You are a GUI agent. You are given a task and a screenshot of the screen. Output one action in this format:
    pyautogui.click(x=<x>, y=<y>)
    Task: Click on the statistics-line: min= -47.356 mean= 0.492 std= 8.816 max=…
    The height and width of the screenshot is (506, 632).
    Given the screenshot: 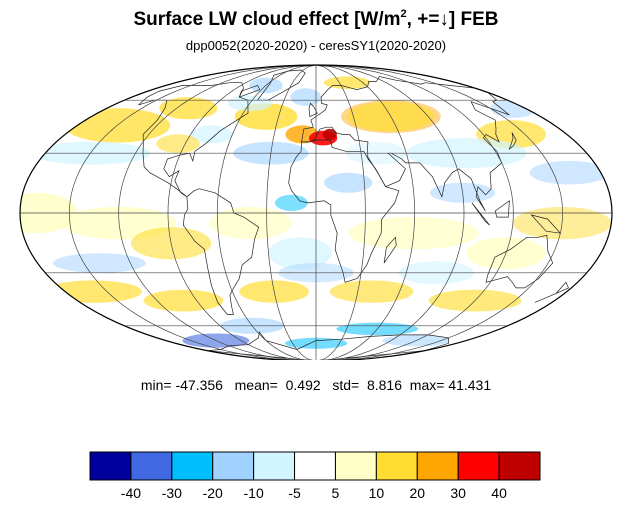 What is the action you would take?
    pyautogui.click(x=316, y=385)
    